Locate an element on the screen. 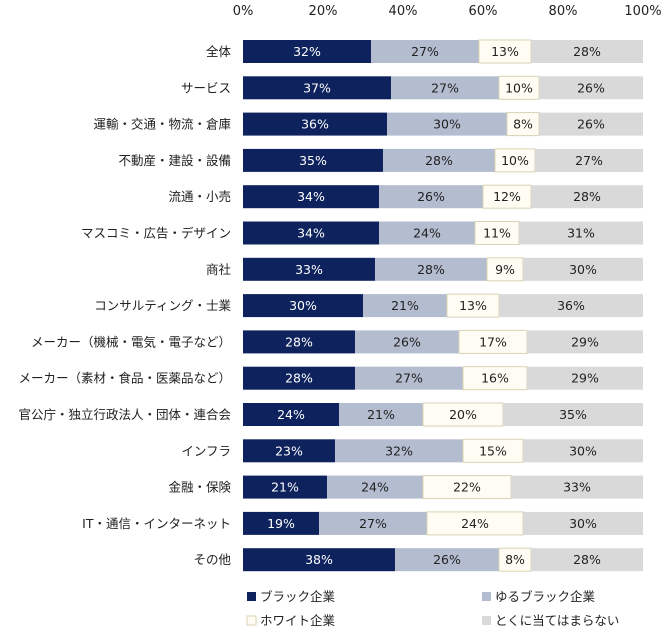 Image resolution: width=672 pixels, height=643 pixels. category-label: 官公庁・独立行政法人・団体・連合会 is located at coordinates (124, 414).